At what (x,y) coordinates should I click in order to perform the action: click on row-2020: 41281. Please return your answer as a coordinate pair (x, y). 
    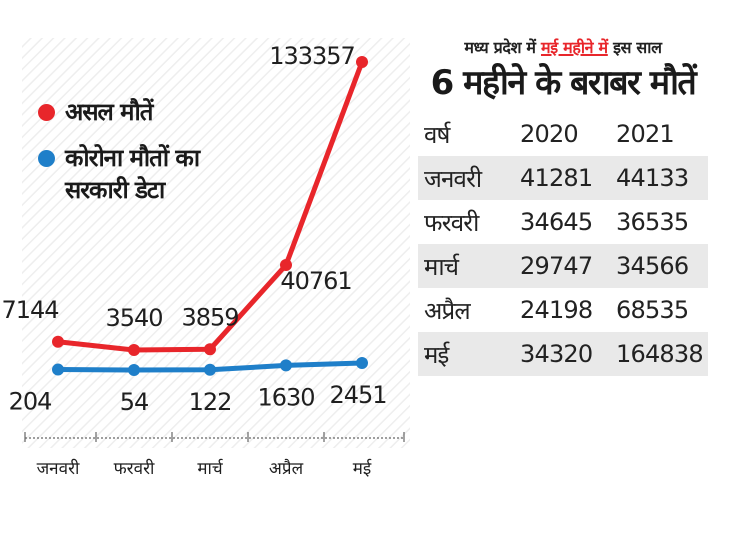
    Looking at the image, I should click on (556, 178).